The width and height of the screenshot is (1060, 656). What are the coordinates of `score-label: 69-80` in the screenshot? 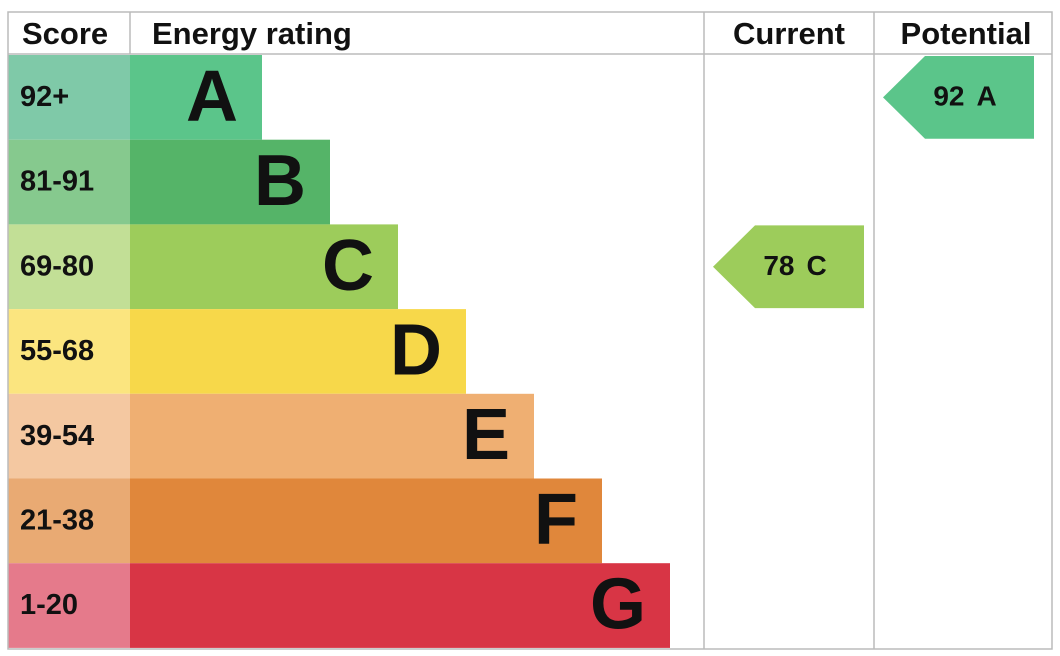 It's located at (57, 266).